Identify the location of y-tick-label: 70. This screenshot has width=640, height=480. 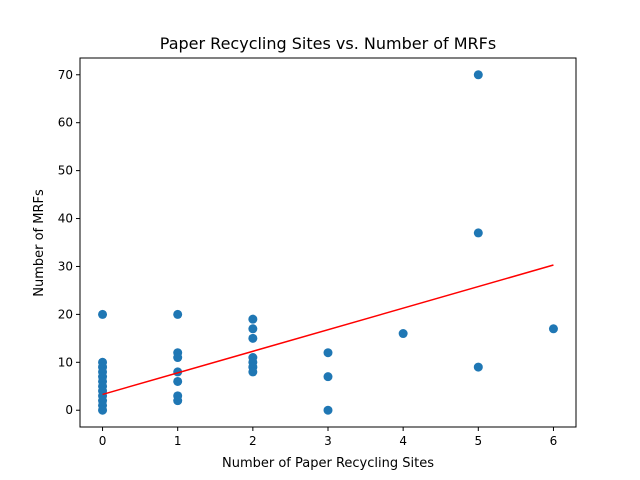
(65, 75).